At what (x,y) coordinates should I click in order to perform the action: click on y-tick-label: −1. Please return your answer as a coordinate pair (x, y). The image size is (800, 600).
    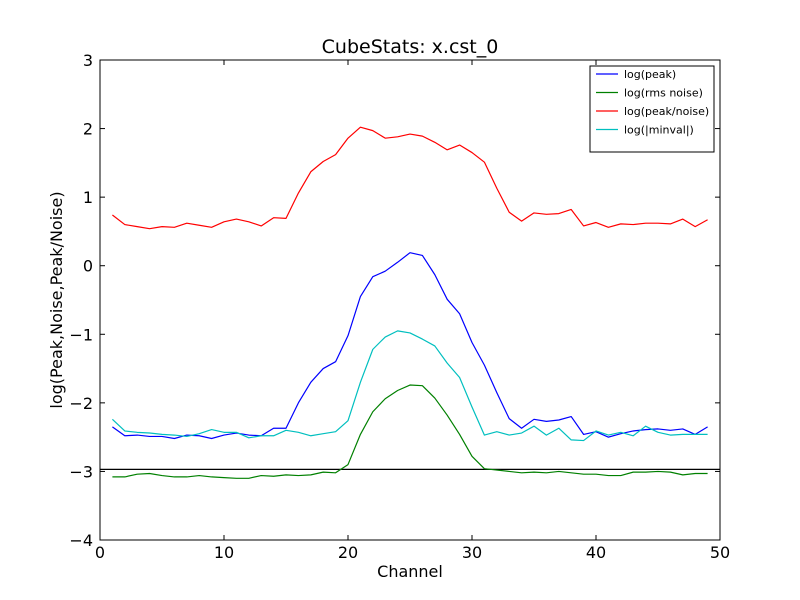
    Looking at the image, I should click on (81, 334).